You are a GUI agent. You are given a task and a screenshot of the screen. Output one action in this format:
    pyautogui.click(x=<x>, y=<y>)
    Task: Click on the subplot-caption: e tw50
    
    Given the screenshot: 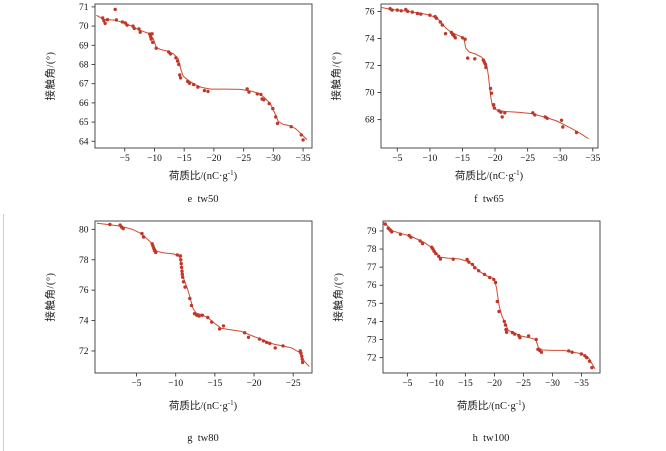 What is the action you would take?
    pyautogui.click(x=203, y=199)
    